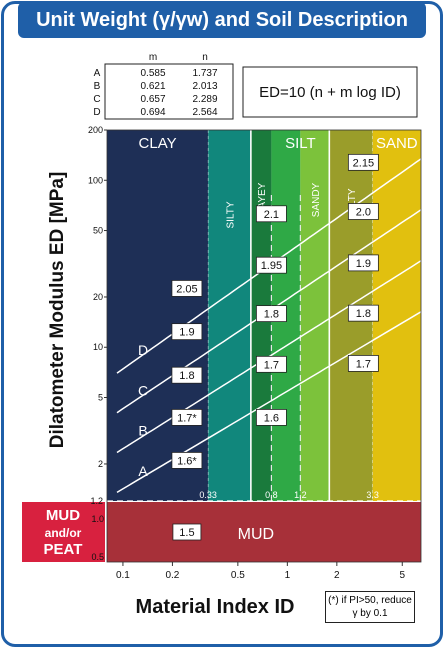 This screenshot has width=444, height=648. What do you see at coordinates (271, 495) in the screenshot?
I see `boundary-label-0.8: 0.8` at bounding box center [271, 495].